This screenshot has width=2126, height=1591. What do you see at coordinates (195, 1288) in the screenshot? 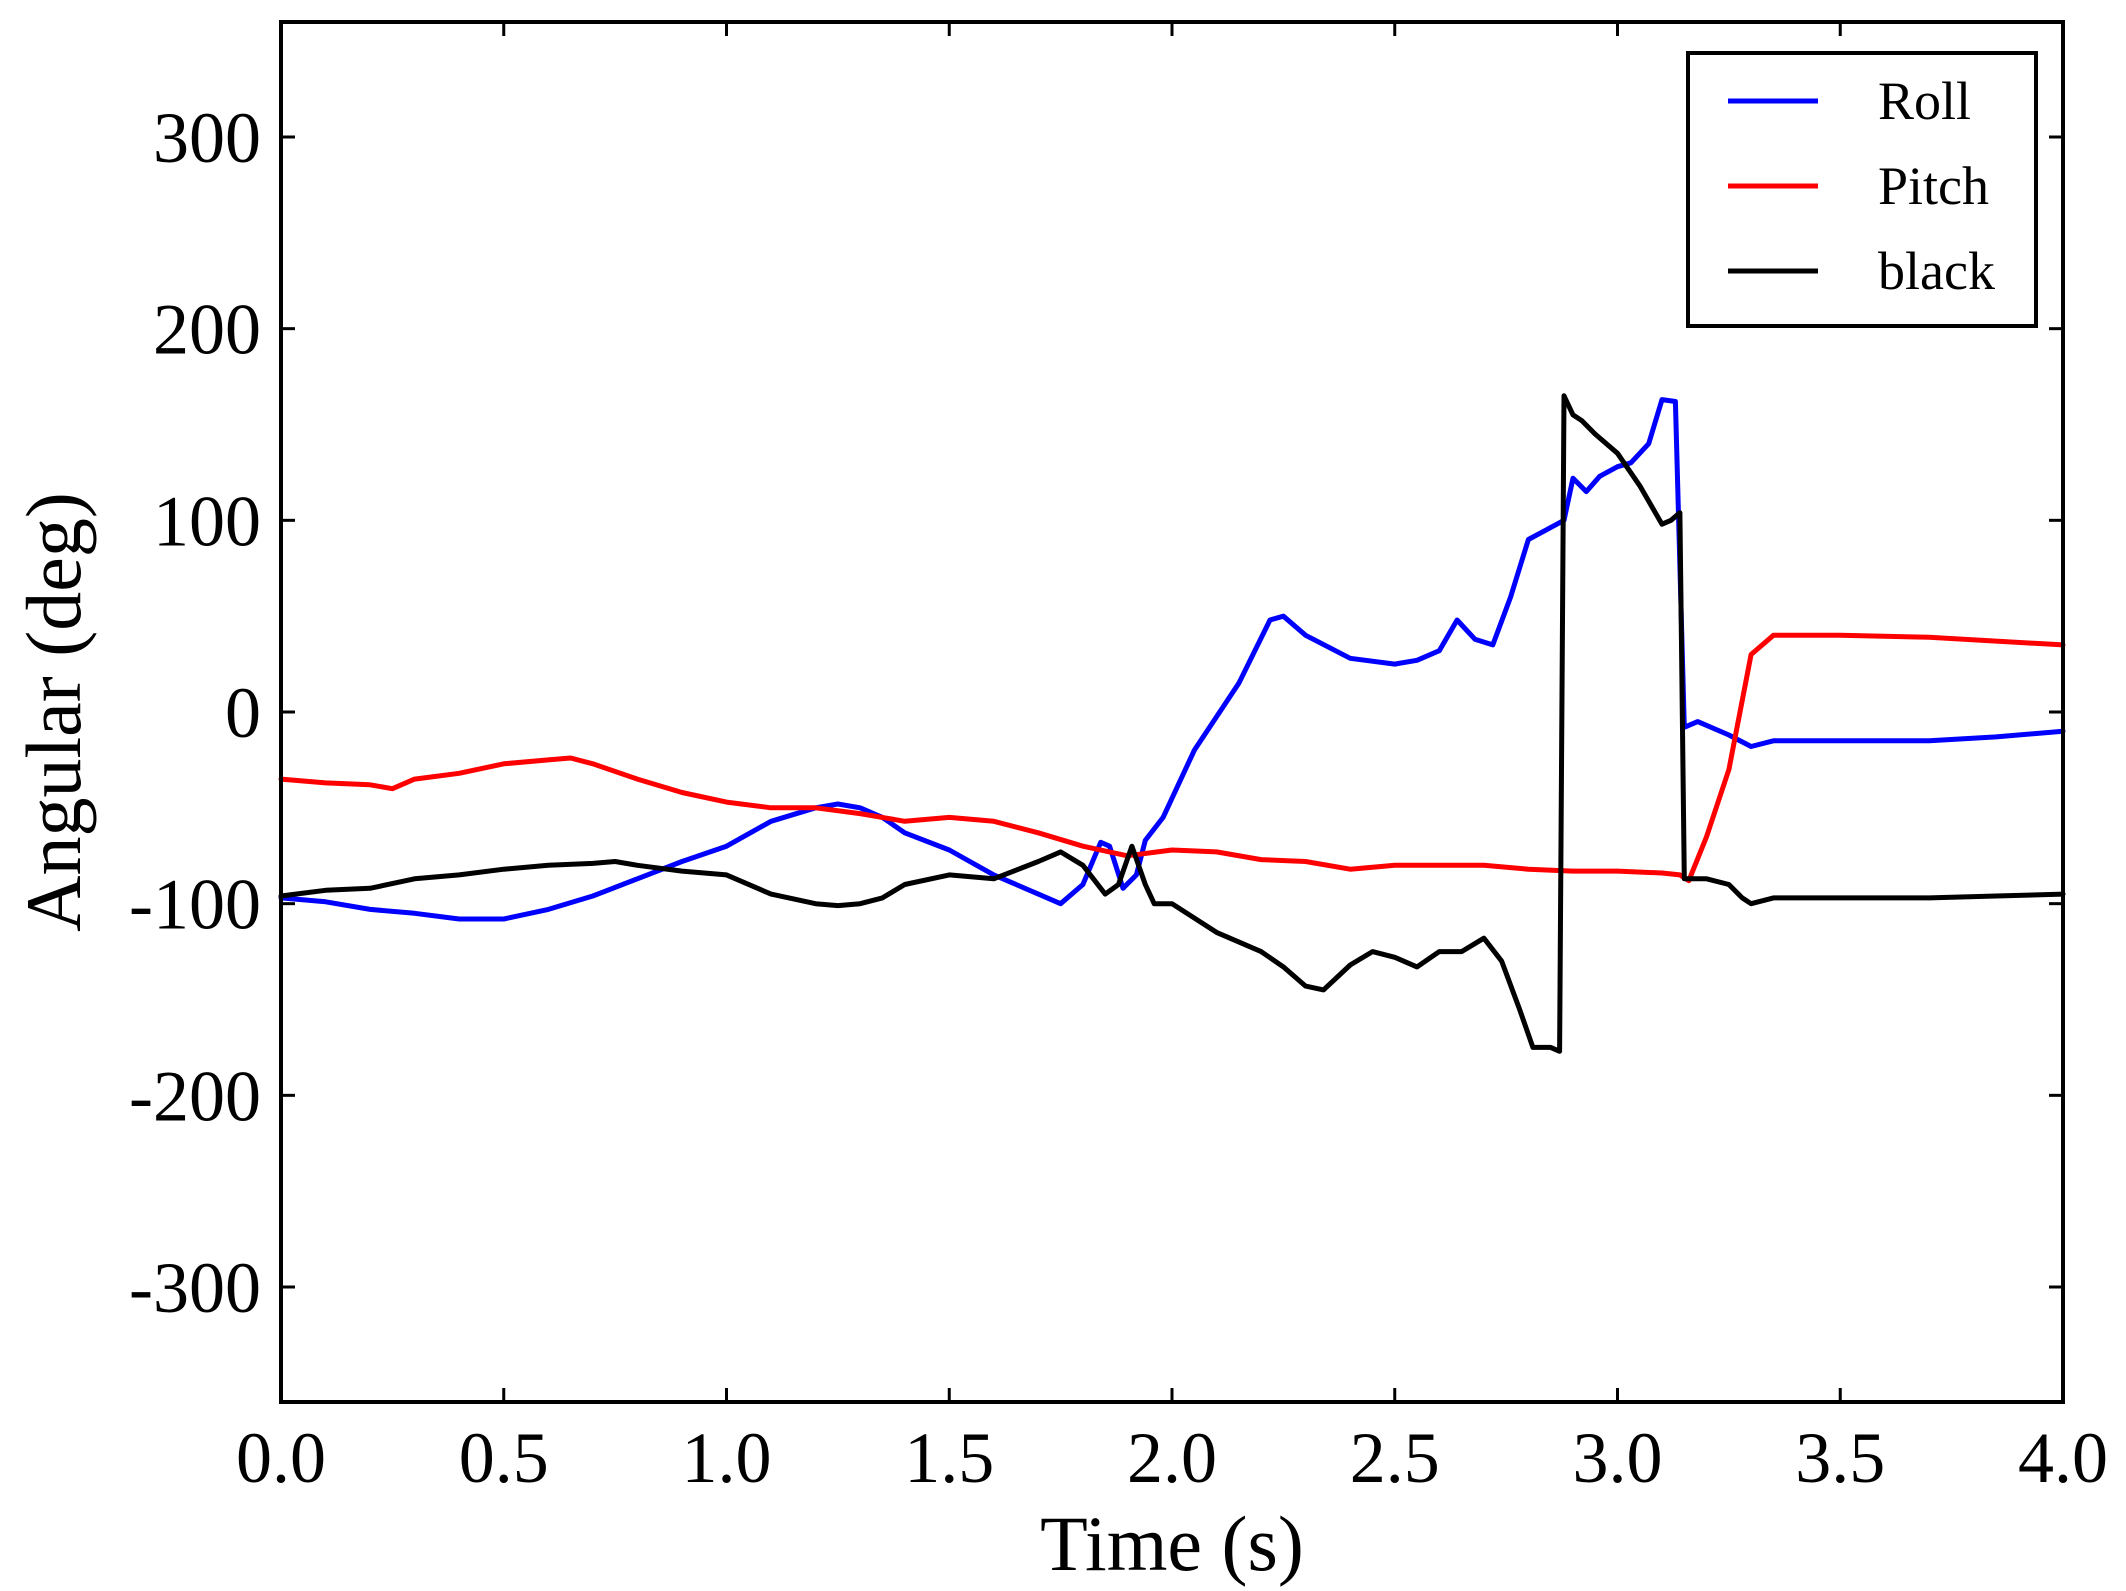
I see `y-tick-label: -300` at bounding box center [195, 1288].